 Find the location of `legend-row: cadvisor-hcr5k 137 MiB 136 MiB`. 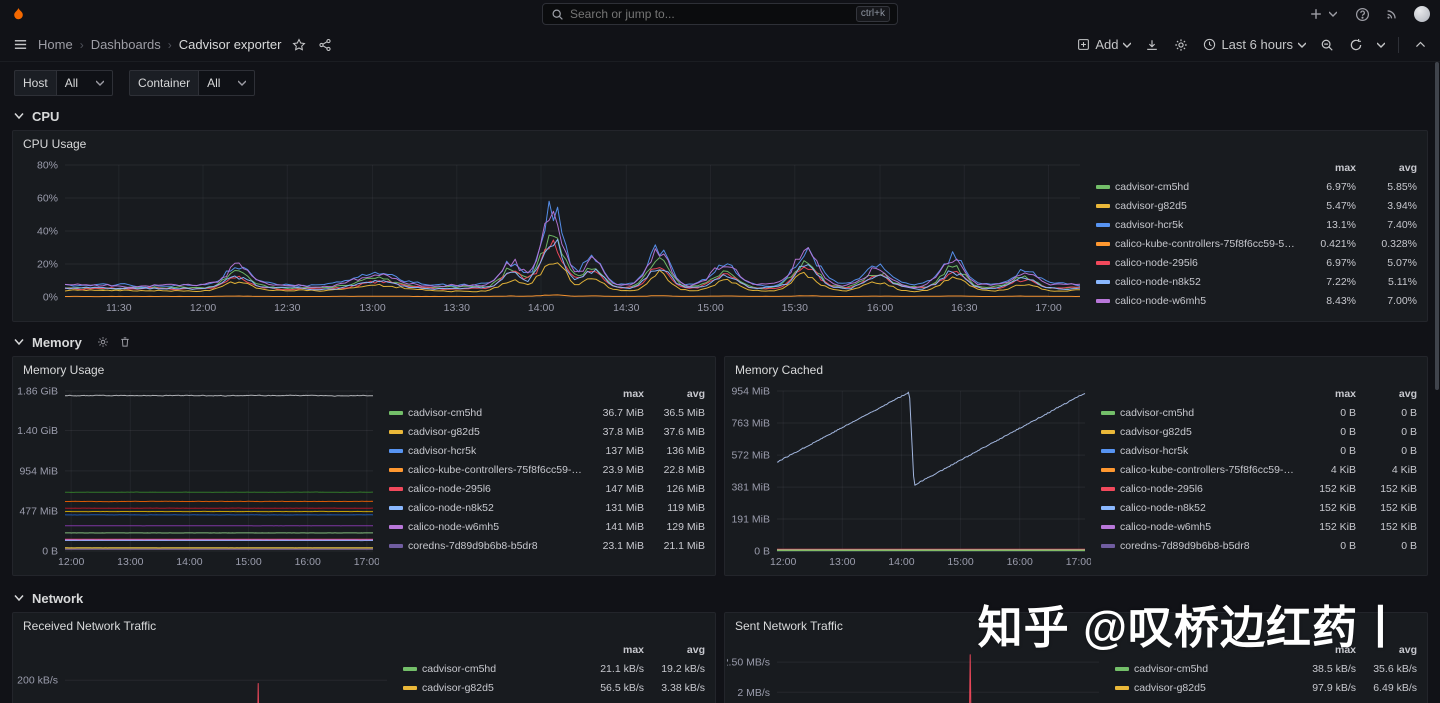

legend-row: cadvisor-hcr5k 137 MiB 136 MiB is located at coordinates (547, 450).